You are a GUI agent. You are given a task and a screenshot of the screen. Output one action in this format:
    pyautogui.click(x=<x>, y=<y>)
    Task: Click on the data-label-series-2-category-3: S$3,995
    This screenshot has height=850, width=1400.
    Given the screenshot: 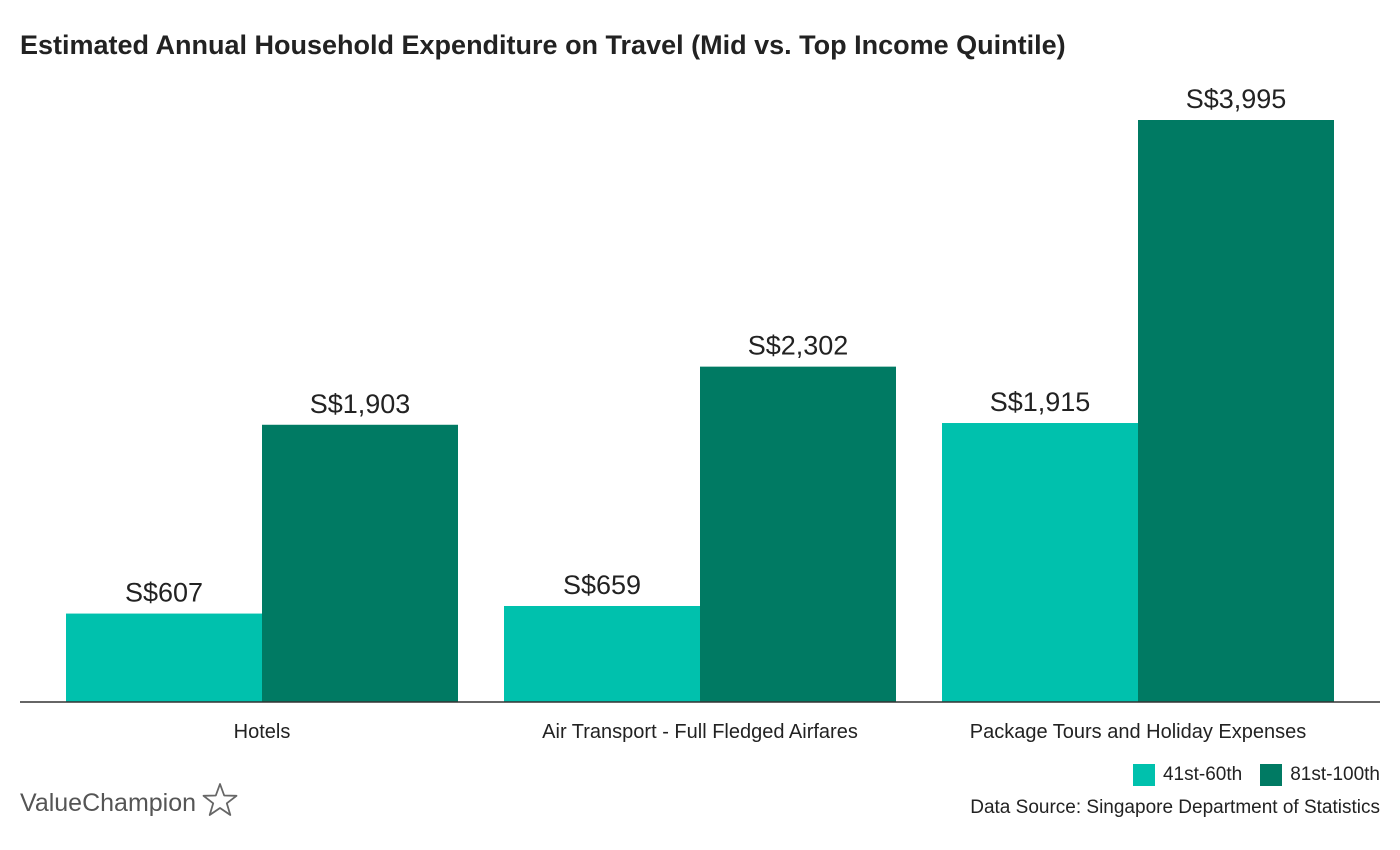 What is the action you would take?
    pyautogui.click(x=1236, y=99)
    